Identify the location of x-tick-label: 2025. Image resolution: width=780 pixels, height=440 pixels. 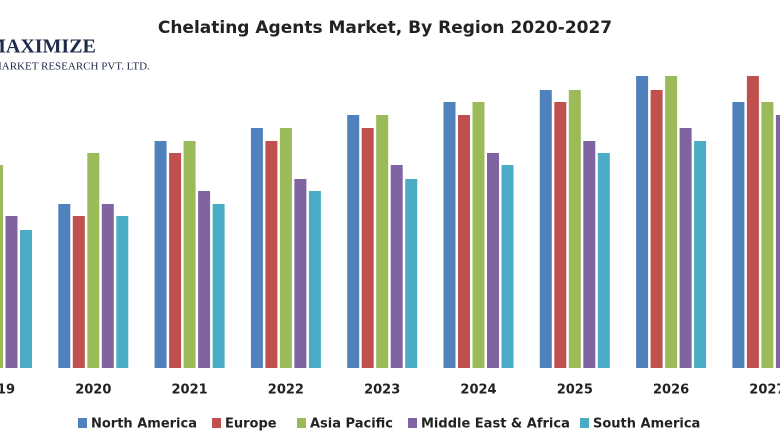
(575, 390).